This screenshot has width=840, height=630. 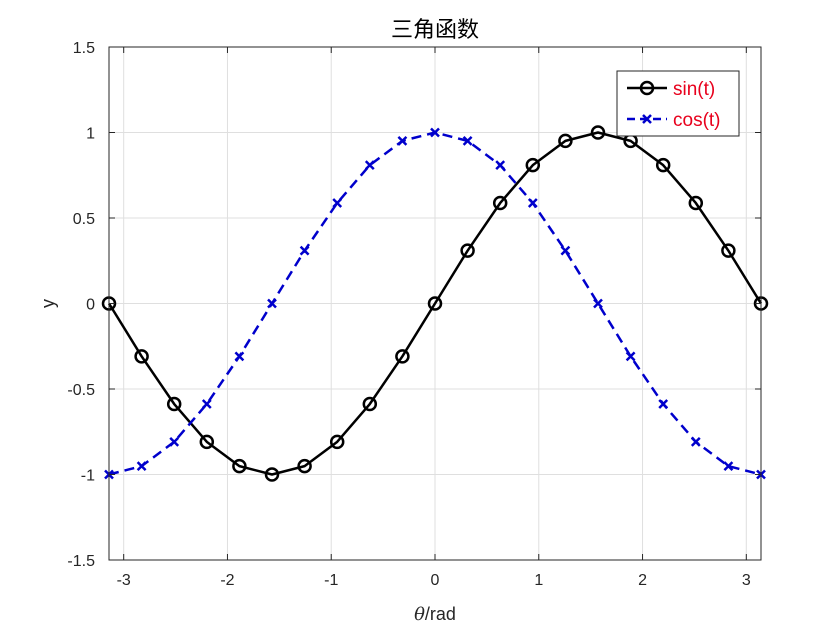 I want to click on legend-box, so click(x=678, y=103).